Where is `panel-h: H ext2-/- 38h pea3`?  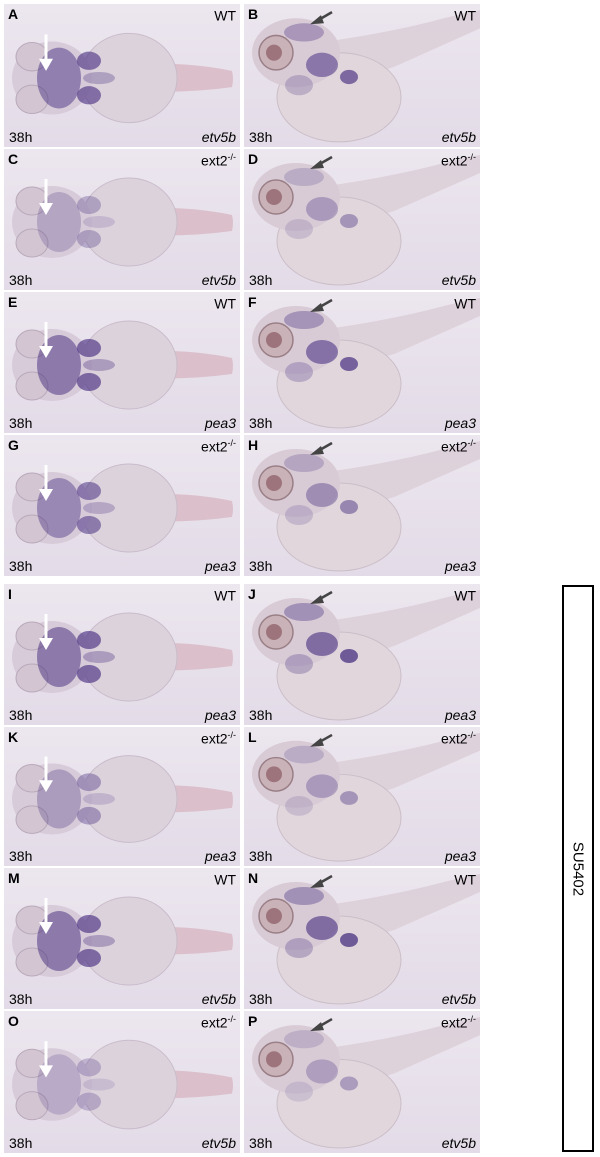
panel-h: H ext2-/- 38h pea3 is located at coordinates (362, 505).